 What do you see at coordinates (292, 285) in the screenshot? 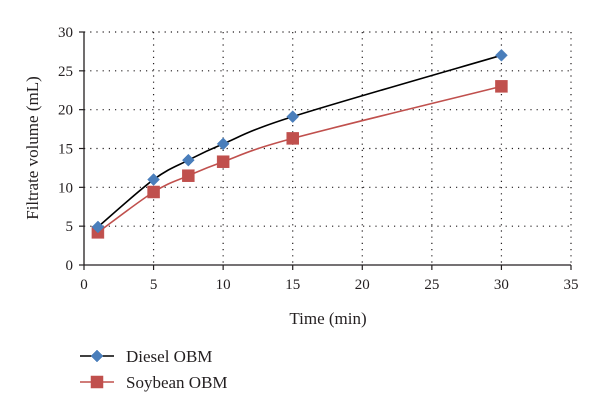
I see `x-tick-label: 15` at bounding box center [292, 285].